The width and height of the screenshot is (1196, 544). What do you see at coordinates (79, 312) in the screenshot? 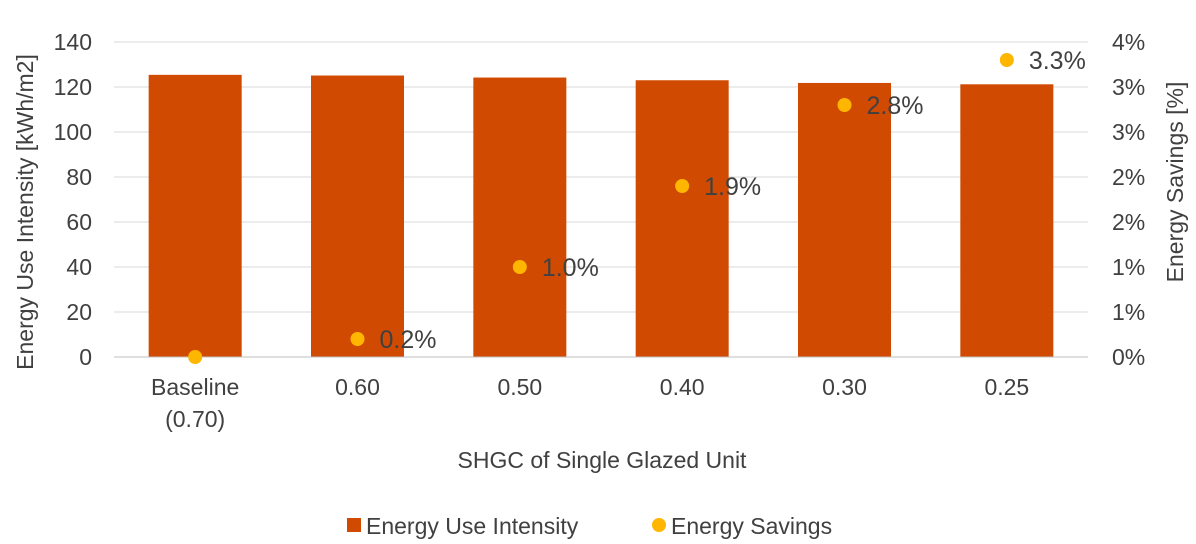
I see `y-tick-label: 20` at bounding box center [79, 312].